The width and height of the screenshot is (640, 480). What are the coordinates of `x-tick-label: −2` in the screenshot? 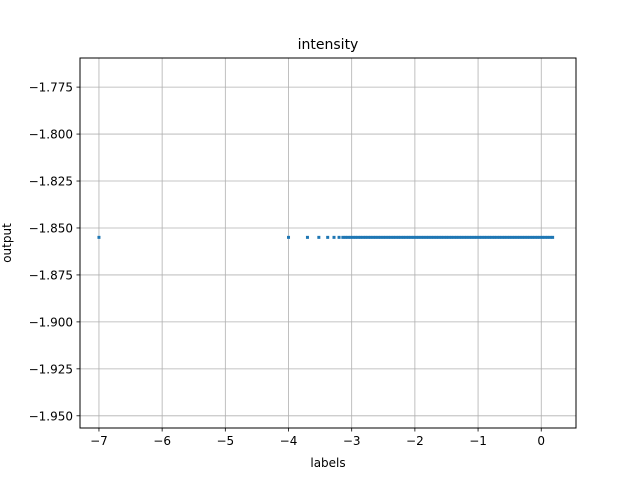 It's located at (415, 441).